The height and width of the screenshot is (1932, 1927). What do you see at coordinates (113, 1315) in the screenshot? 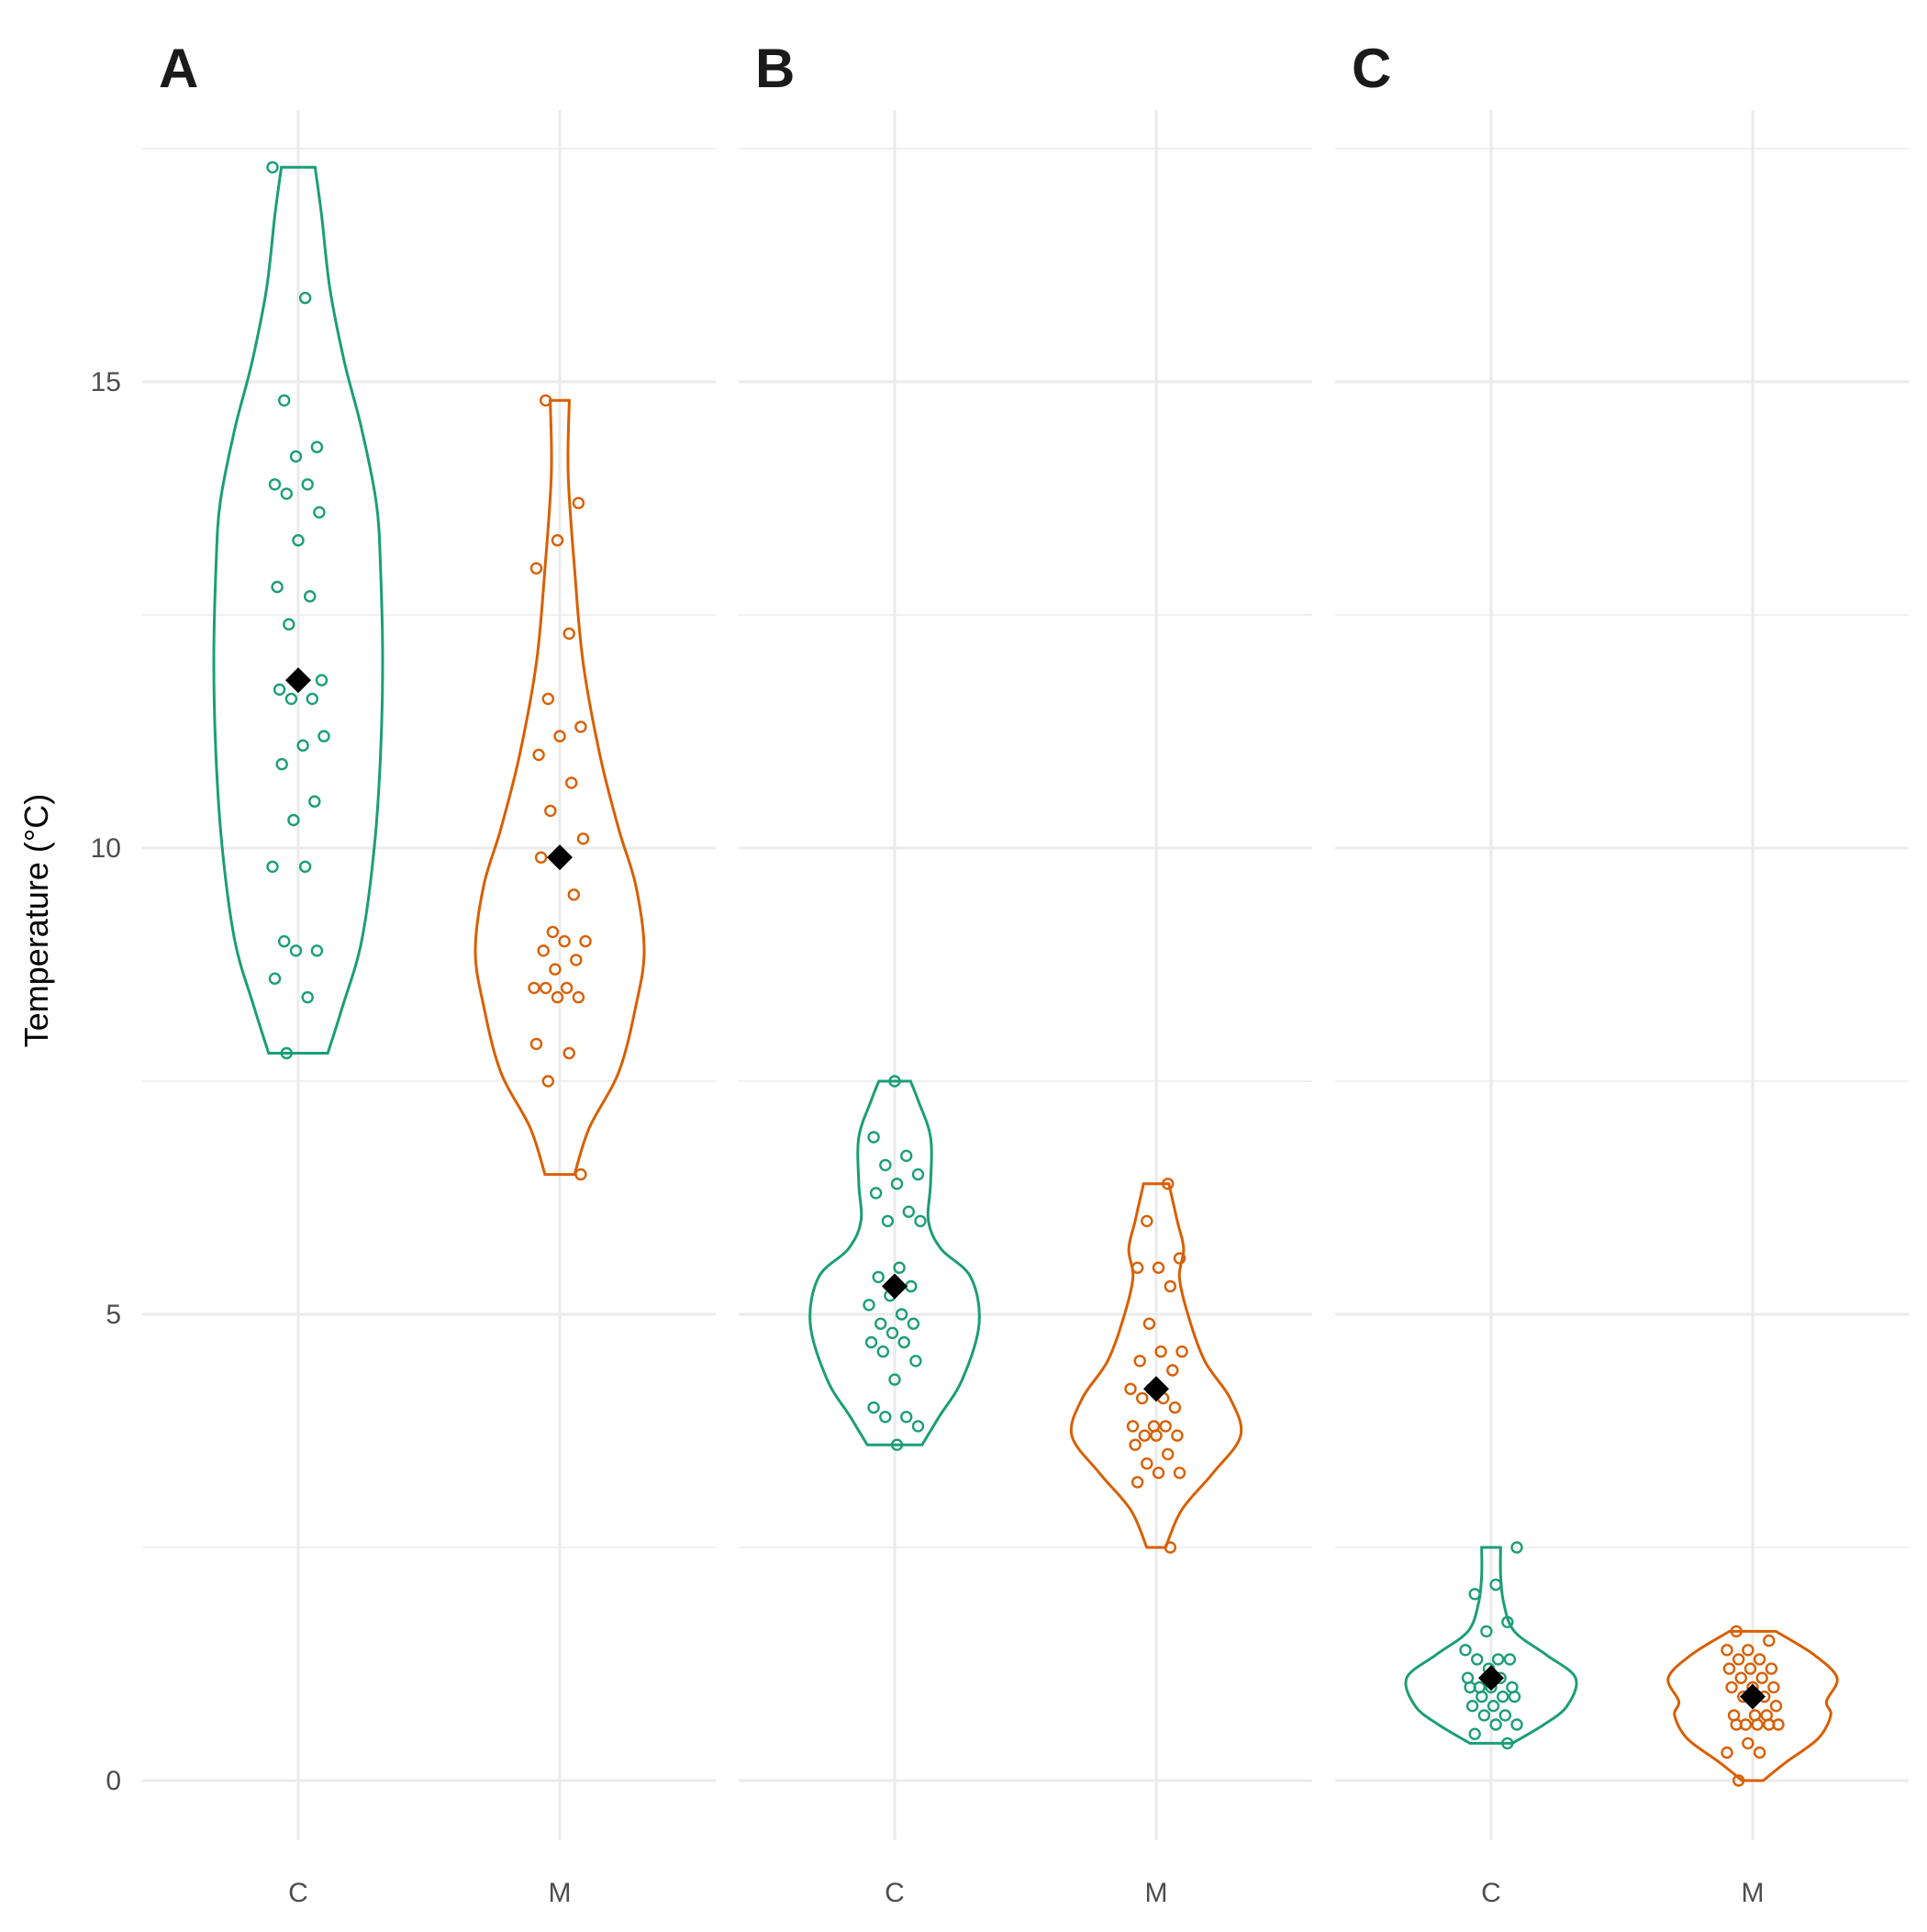
I see `y-tick-label: 5` at bounding box center [113, 1315].